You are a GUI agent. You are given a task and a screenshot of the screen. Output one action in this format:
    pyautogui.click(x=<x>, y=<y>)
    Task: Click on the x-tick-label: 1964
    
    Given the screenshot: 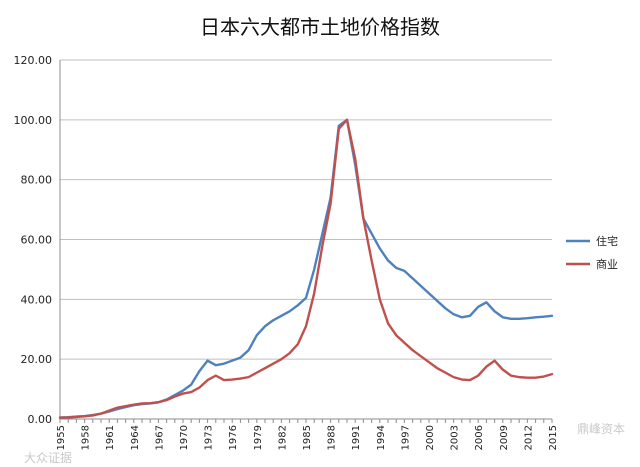 What is the action you would take?
    pyautogui.click(x=135, y=437)
    